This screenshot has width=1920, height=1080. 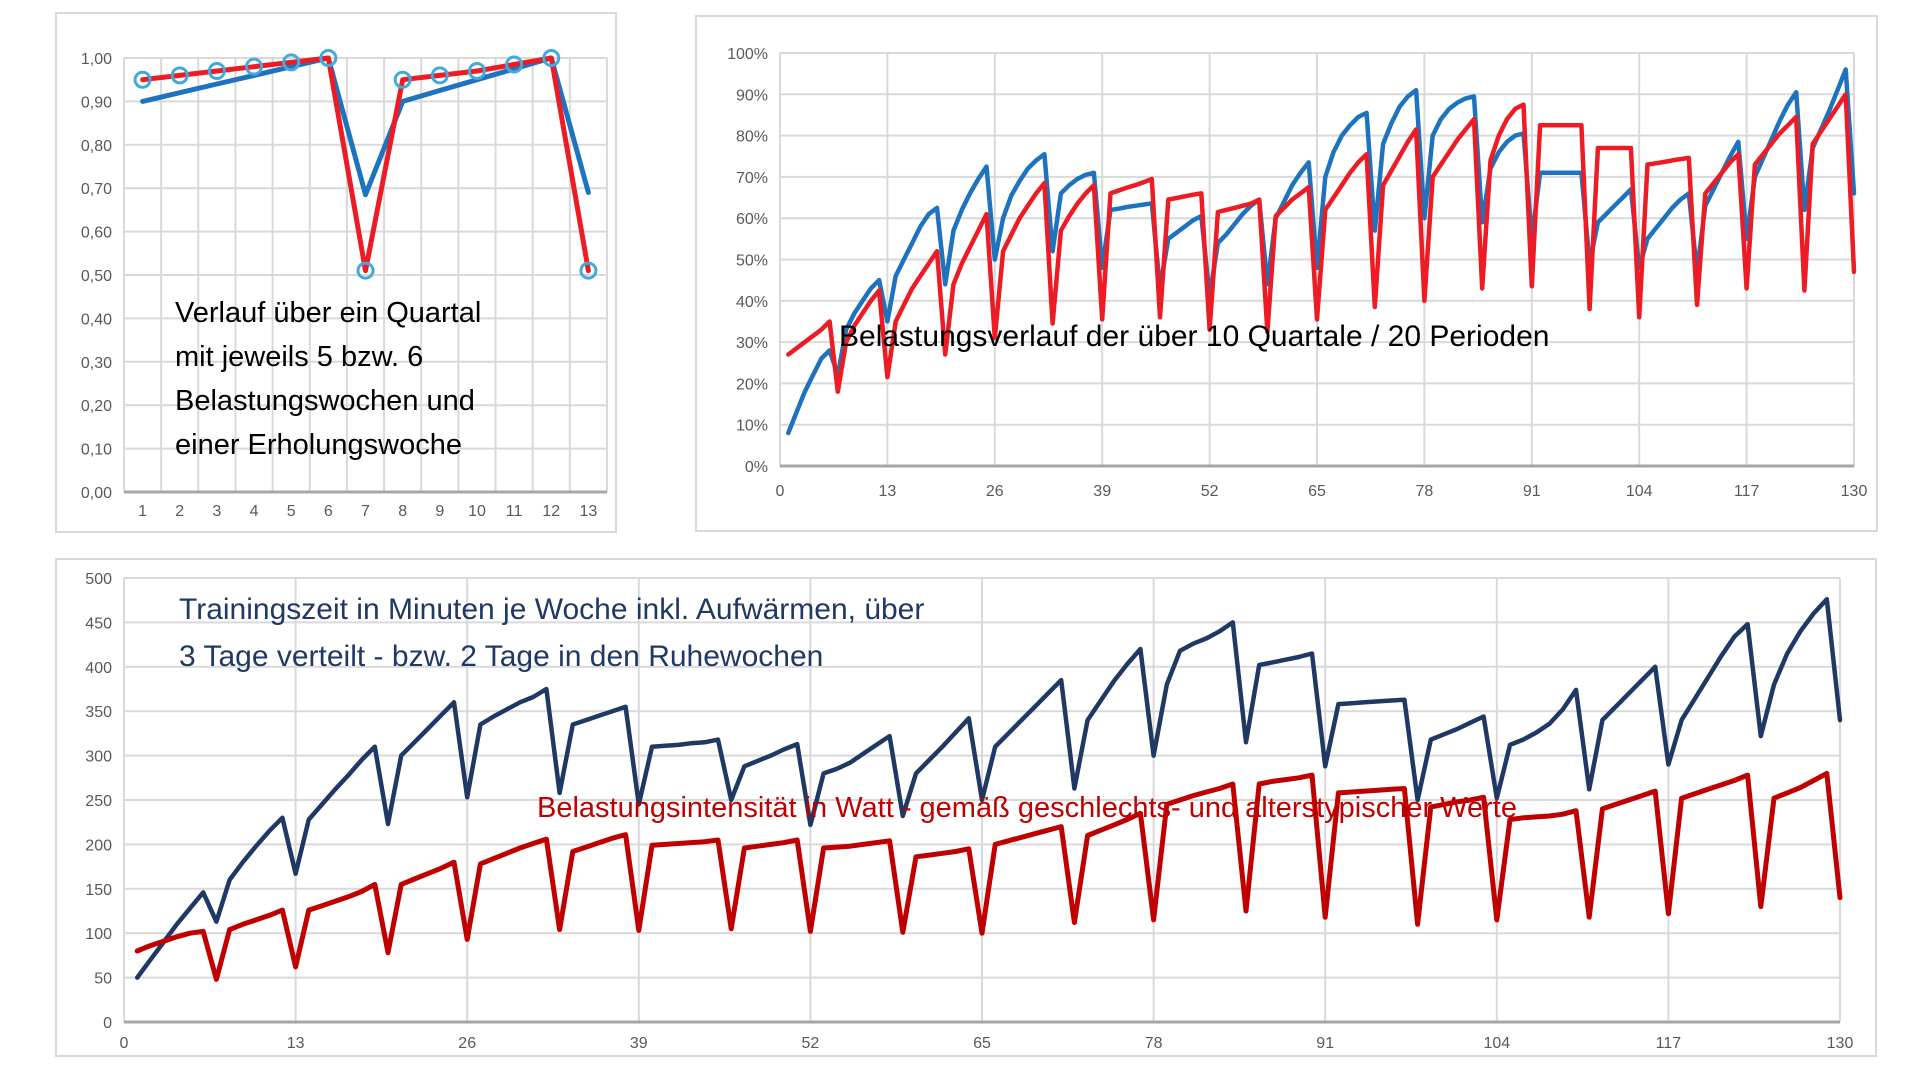 I want to click on y-tick-label: 350, so click(x=98, y=712).